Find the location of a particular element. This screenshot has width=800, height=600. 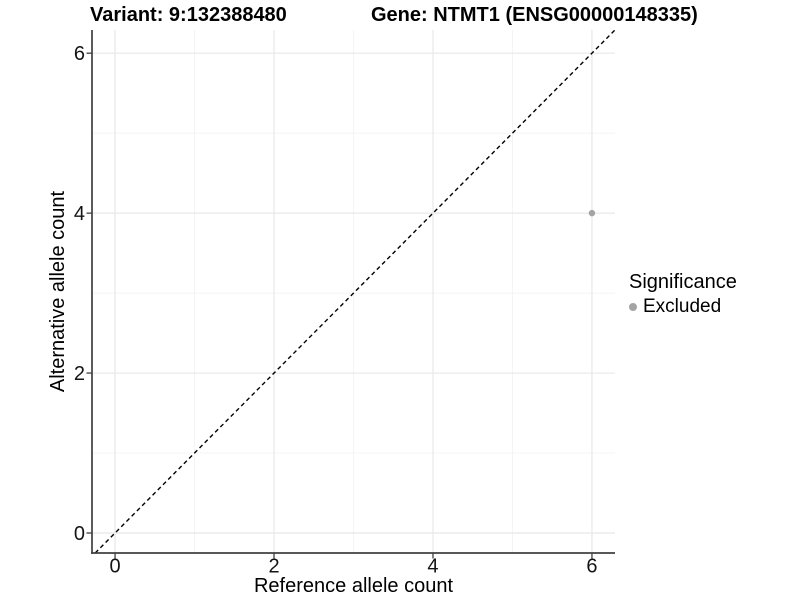

legend-item-label: Excluded is located at coordinates (682, 306).